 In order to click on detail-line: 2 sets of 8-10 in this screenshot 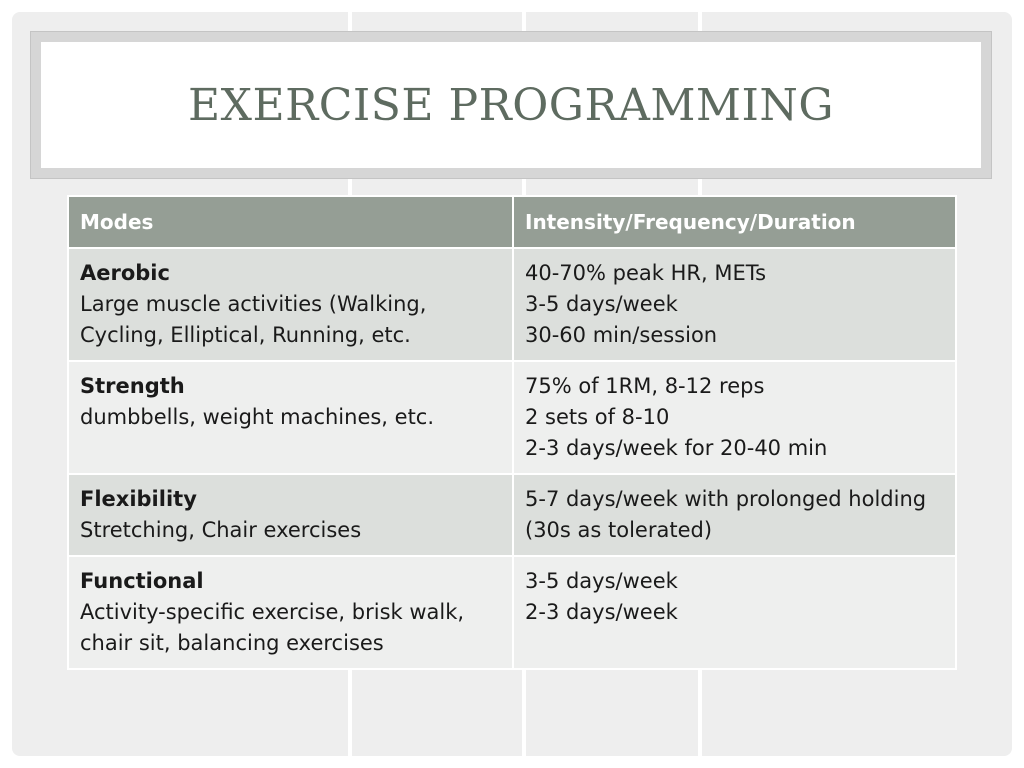, I will do `click(597, 417)`.